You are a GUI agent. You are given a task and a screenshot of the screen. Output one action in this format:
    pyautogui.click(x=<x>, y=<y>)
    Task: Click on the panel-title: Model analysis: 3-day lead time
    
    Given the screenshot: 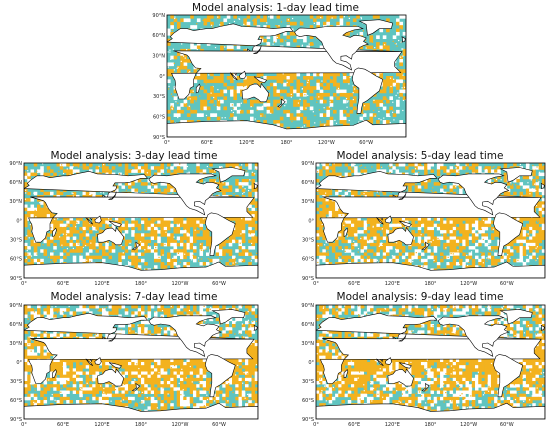 What is the action you would take?
    pyautogui.click(x=134, y=156)
    